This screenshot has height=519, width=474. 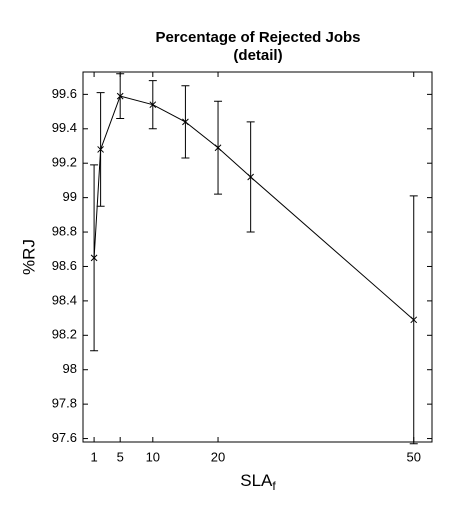 I want to click on x-tick-label: 10, so click(x=153, y=456).